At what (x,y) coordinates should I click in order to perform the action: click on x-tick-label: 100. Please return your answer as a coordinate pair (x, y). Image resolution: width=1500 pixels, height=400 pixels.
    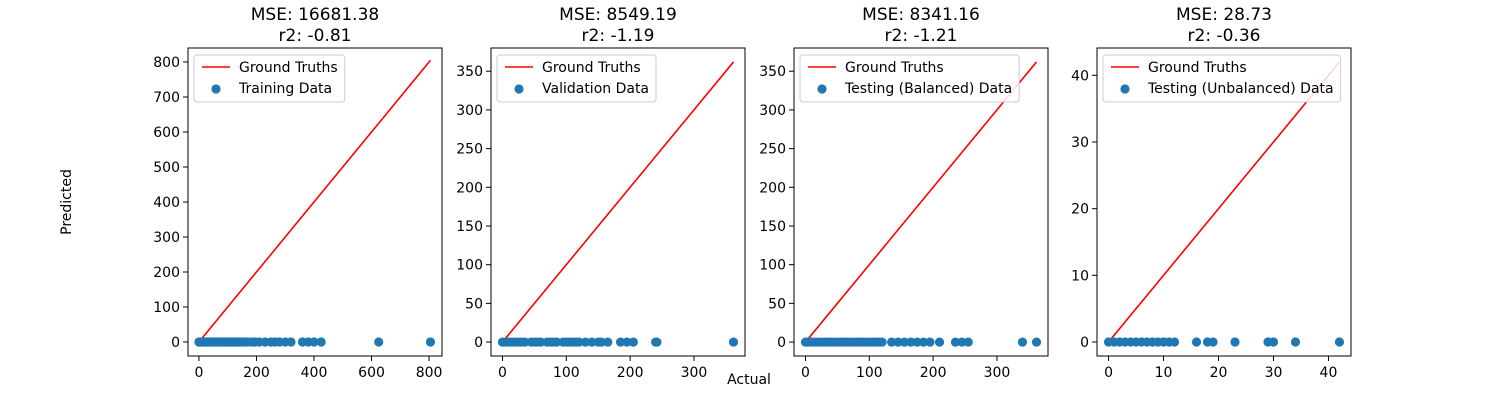
    Looking at the image, I should click on (869, 373).